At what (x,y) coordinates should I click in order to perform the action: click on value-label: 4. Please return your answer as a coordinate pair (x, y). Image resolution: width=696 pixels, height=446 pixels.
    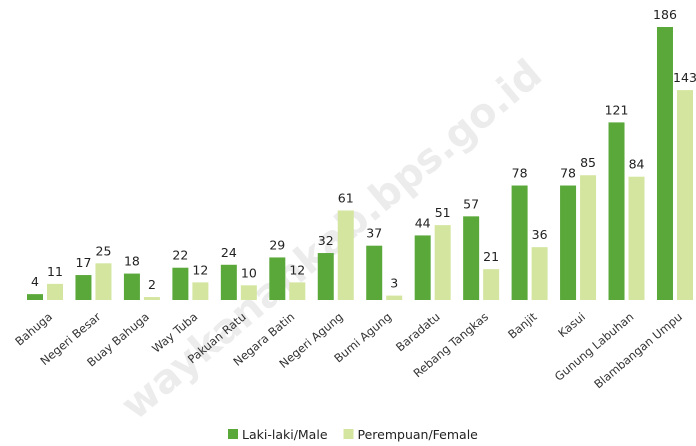
    Looking at the image, I should click on (35, 281).